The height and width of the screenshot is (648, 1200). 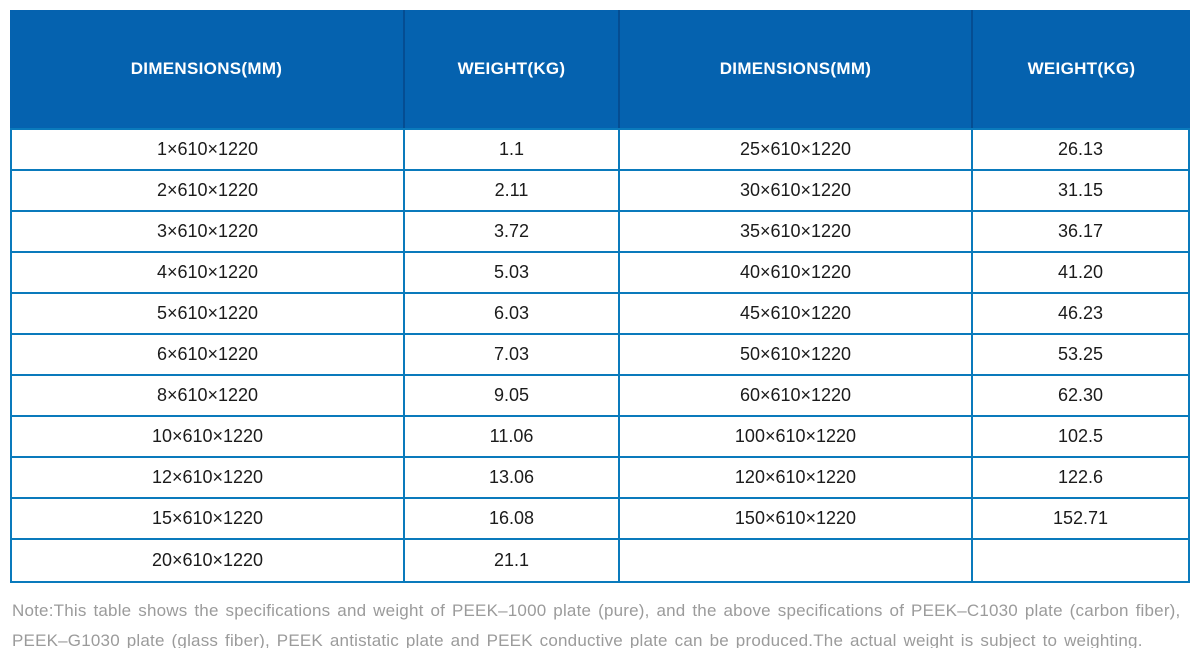 What do you see at coordinates (208, 231) in the screenshot?
I see `table-cell: 3×610×1220` at bounding box center [208, 231].